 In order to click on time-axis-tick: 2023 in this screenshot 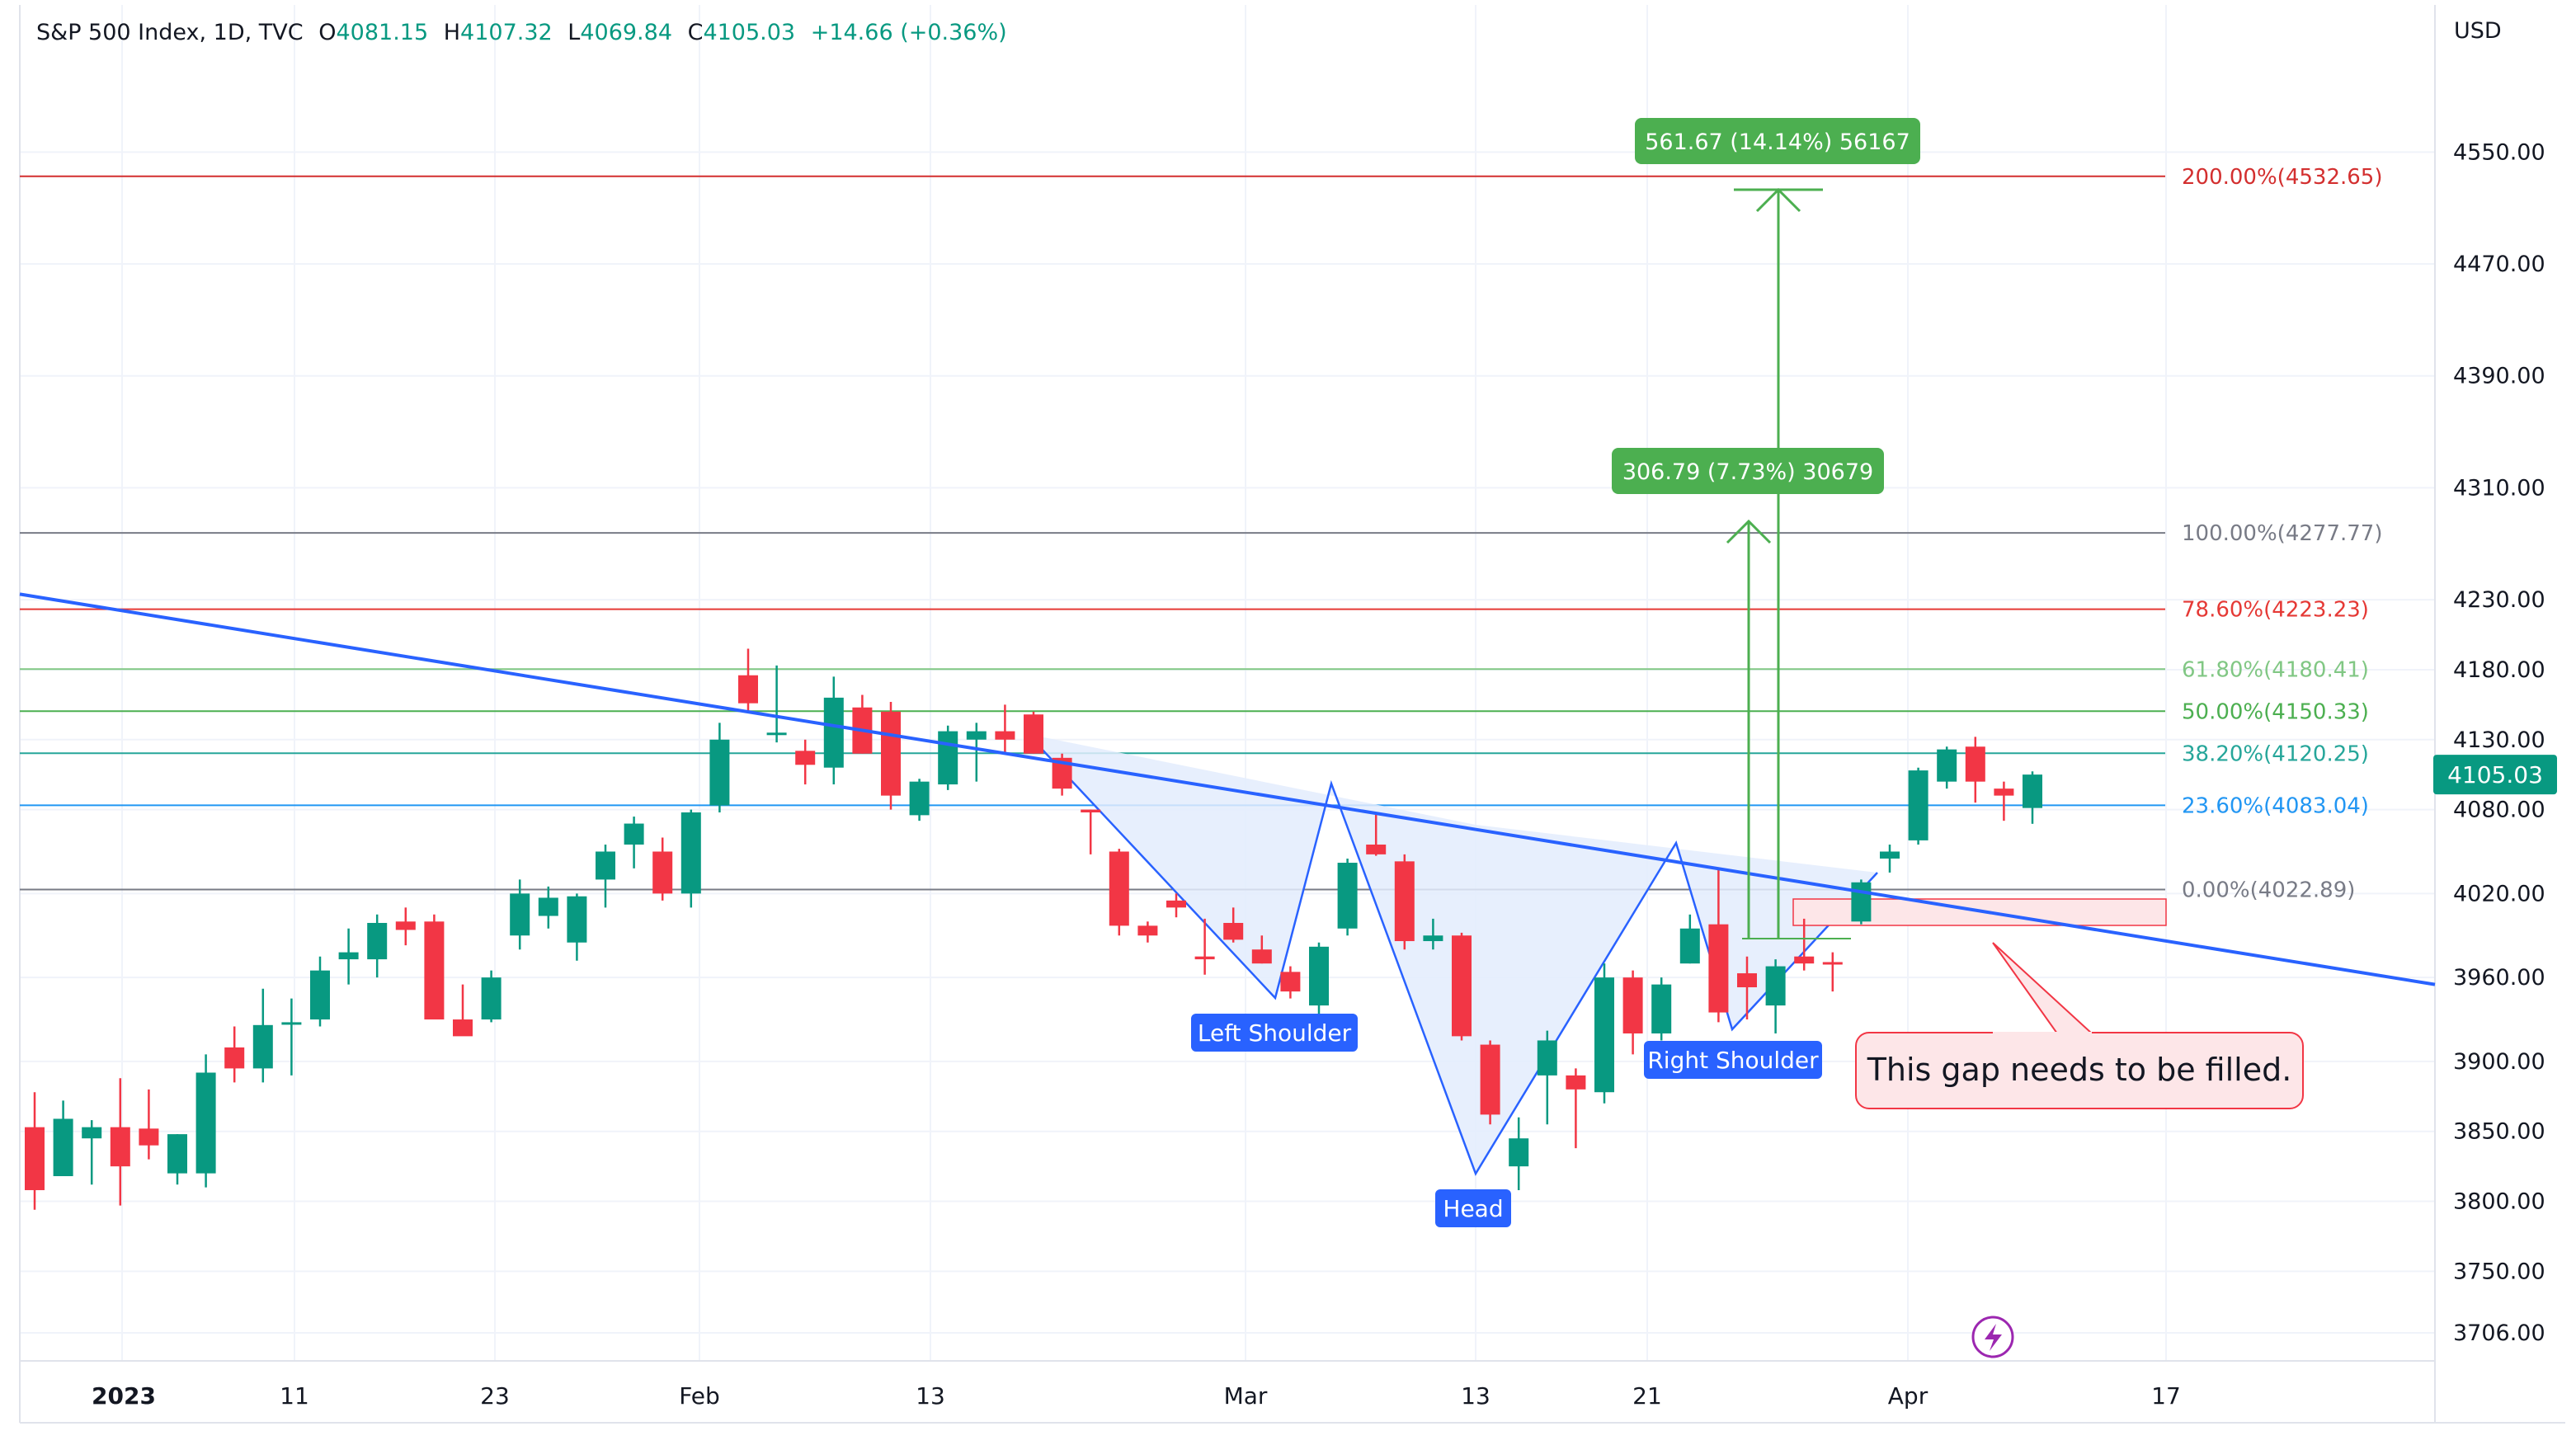, I will do `click(124, 1396)`.